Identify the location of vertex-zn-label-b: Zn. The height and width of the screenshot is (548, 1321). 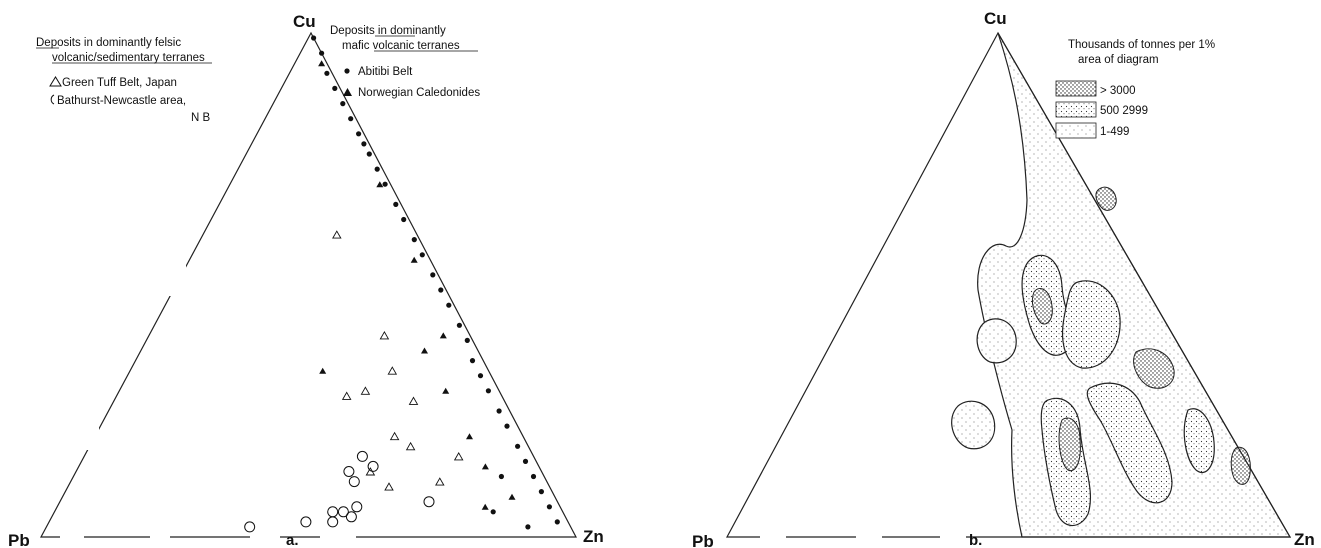
(1304, 539).